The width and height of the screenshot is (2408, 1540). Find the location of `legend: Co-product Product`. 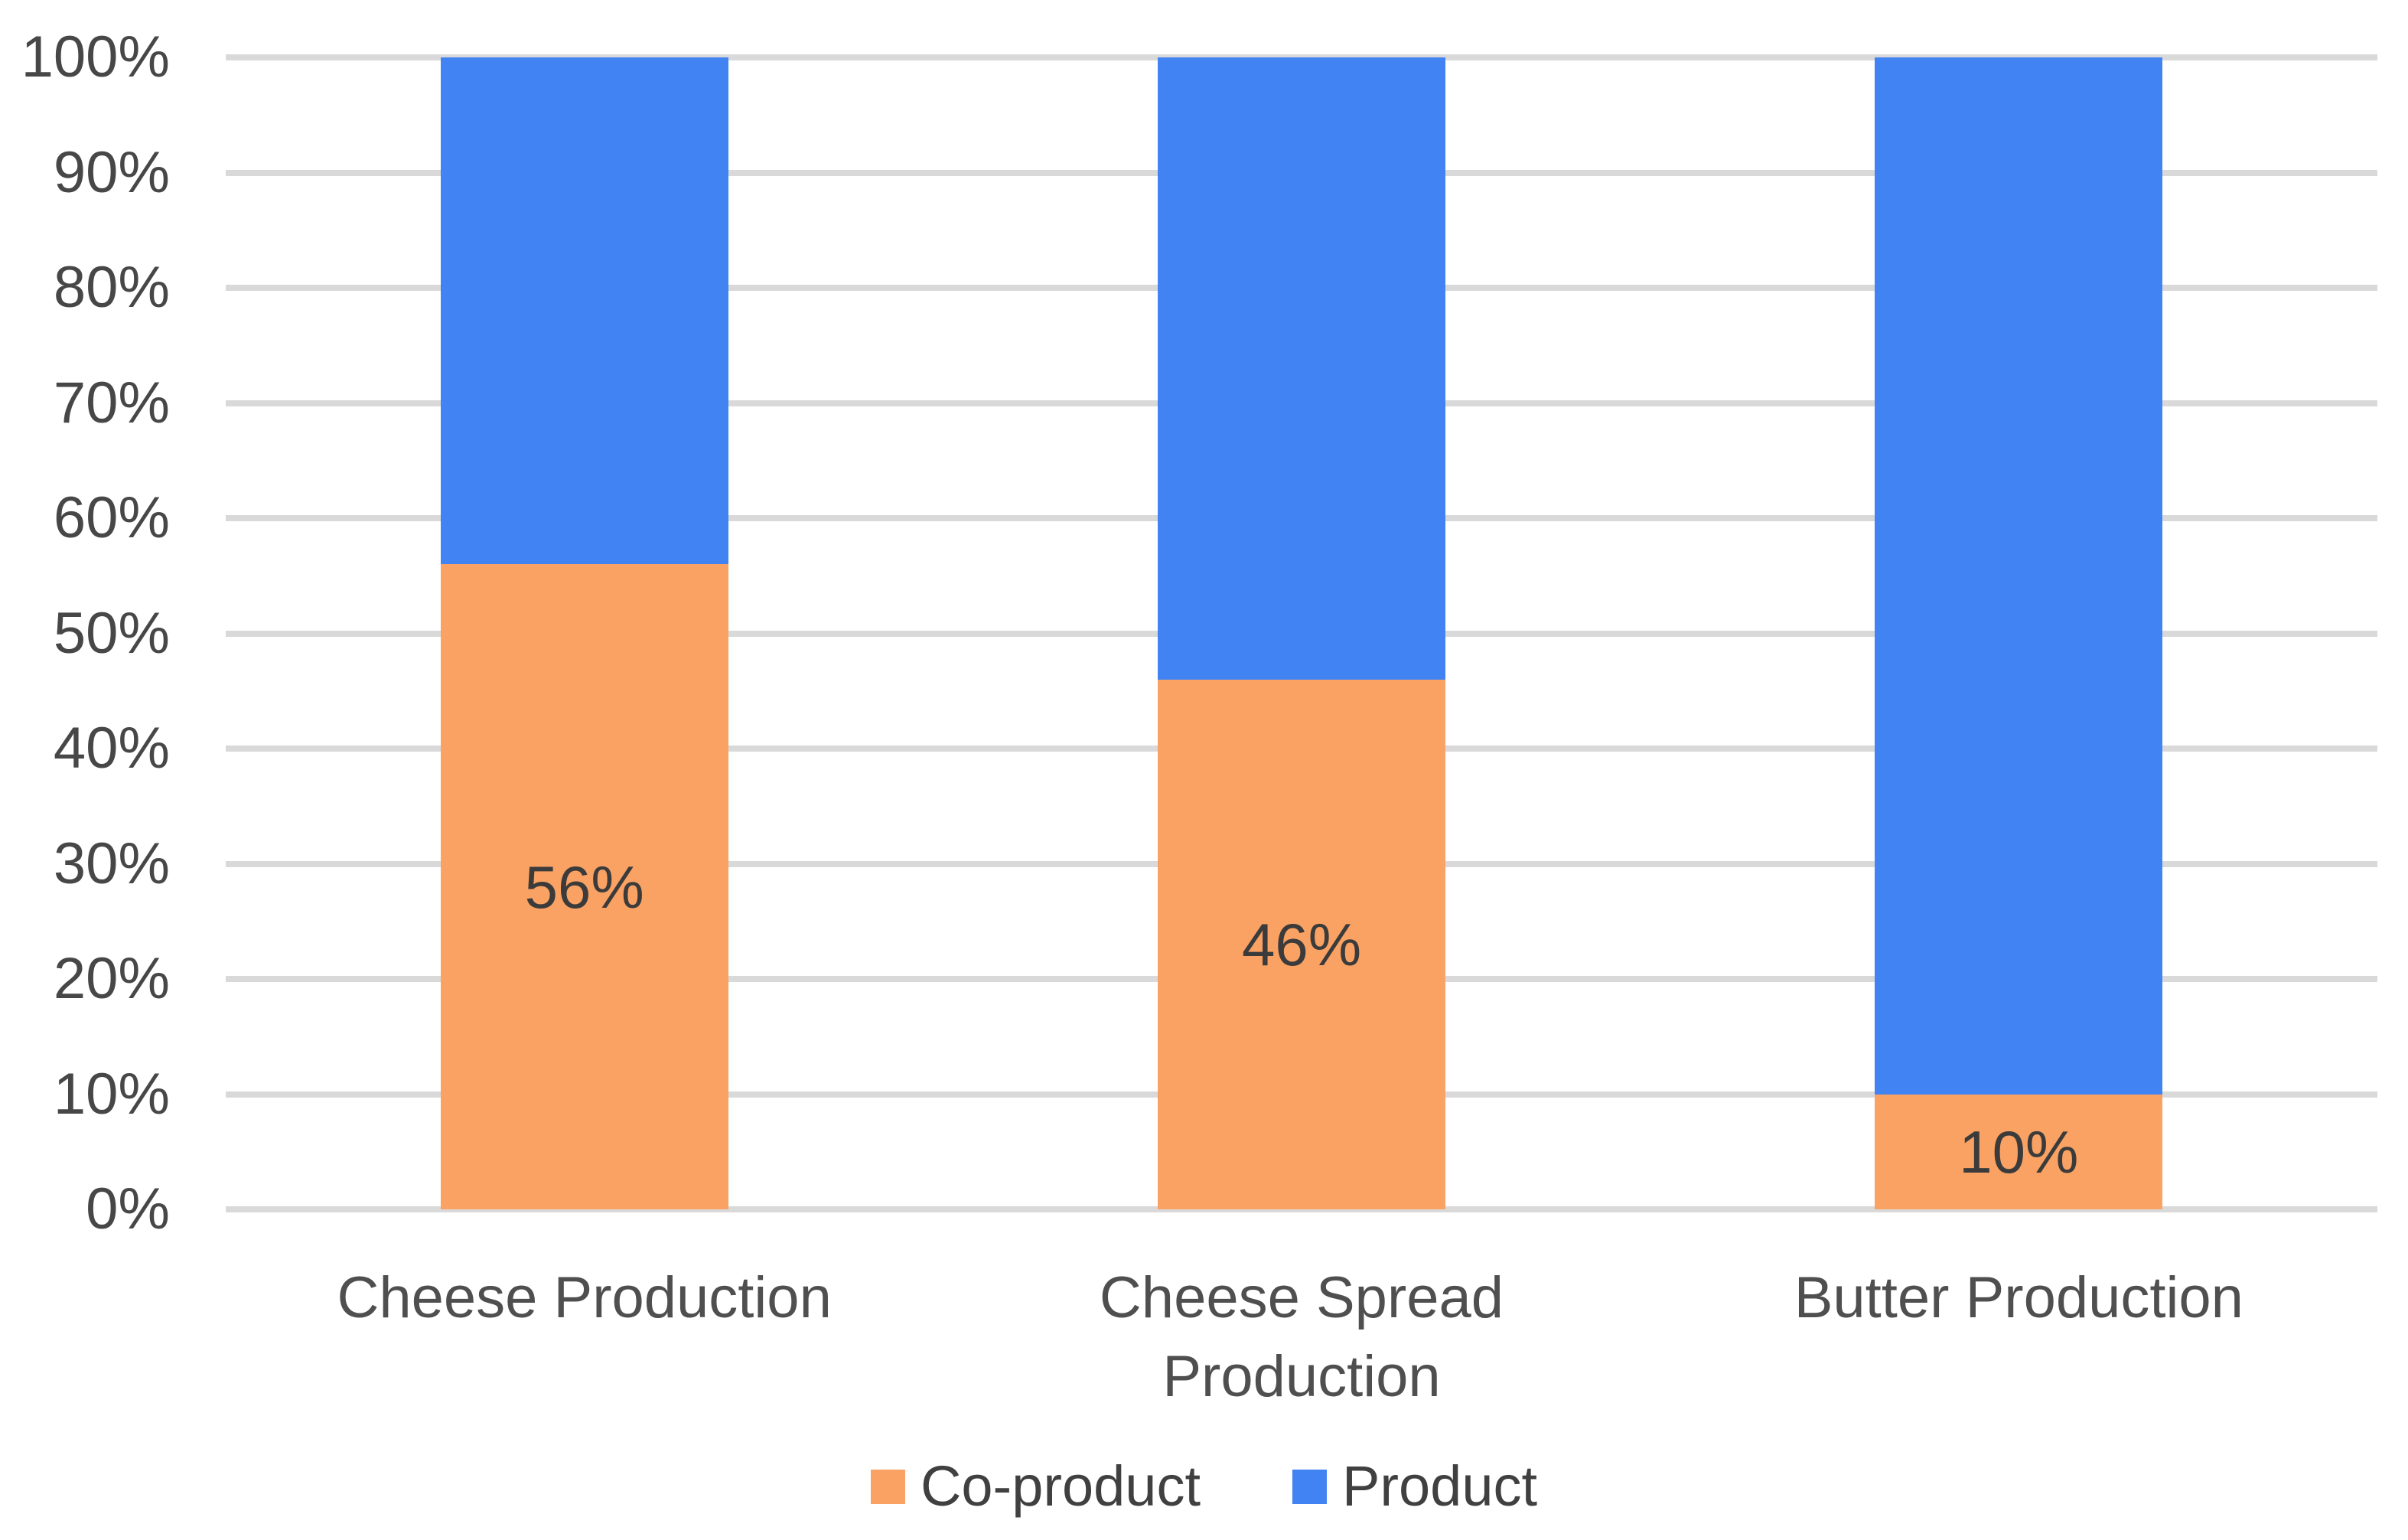

legend: Co-product Product is located at coordinates (1204, 1487).